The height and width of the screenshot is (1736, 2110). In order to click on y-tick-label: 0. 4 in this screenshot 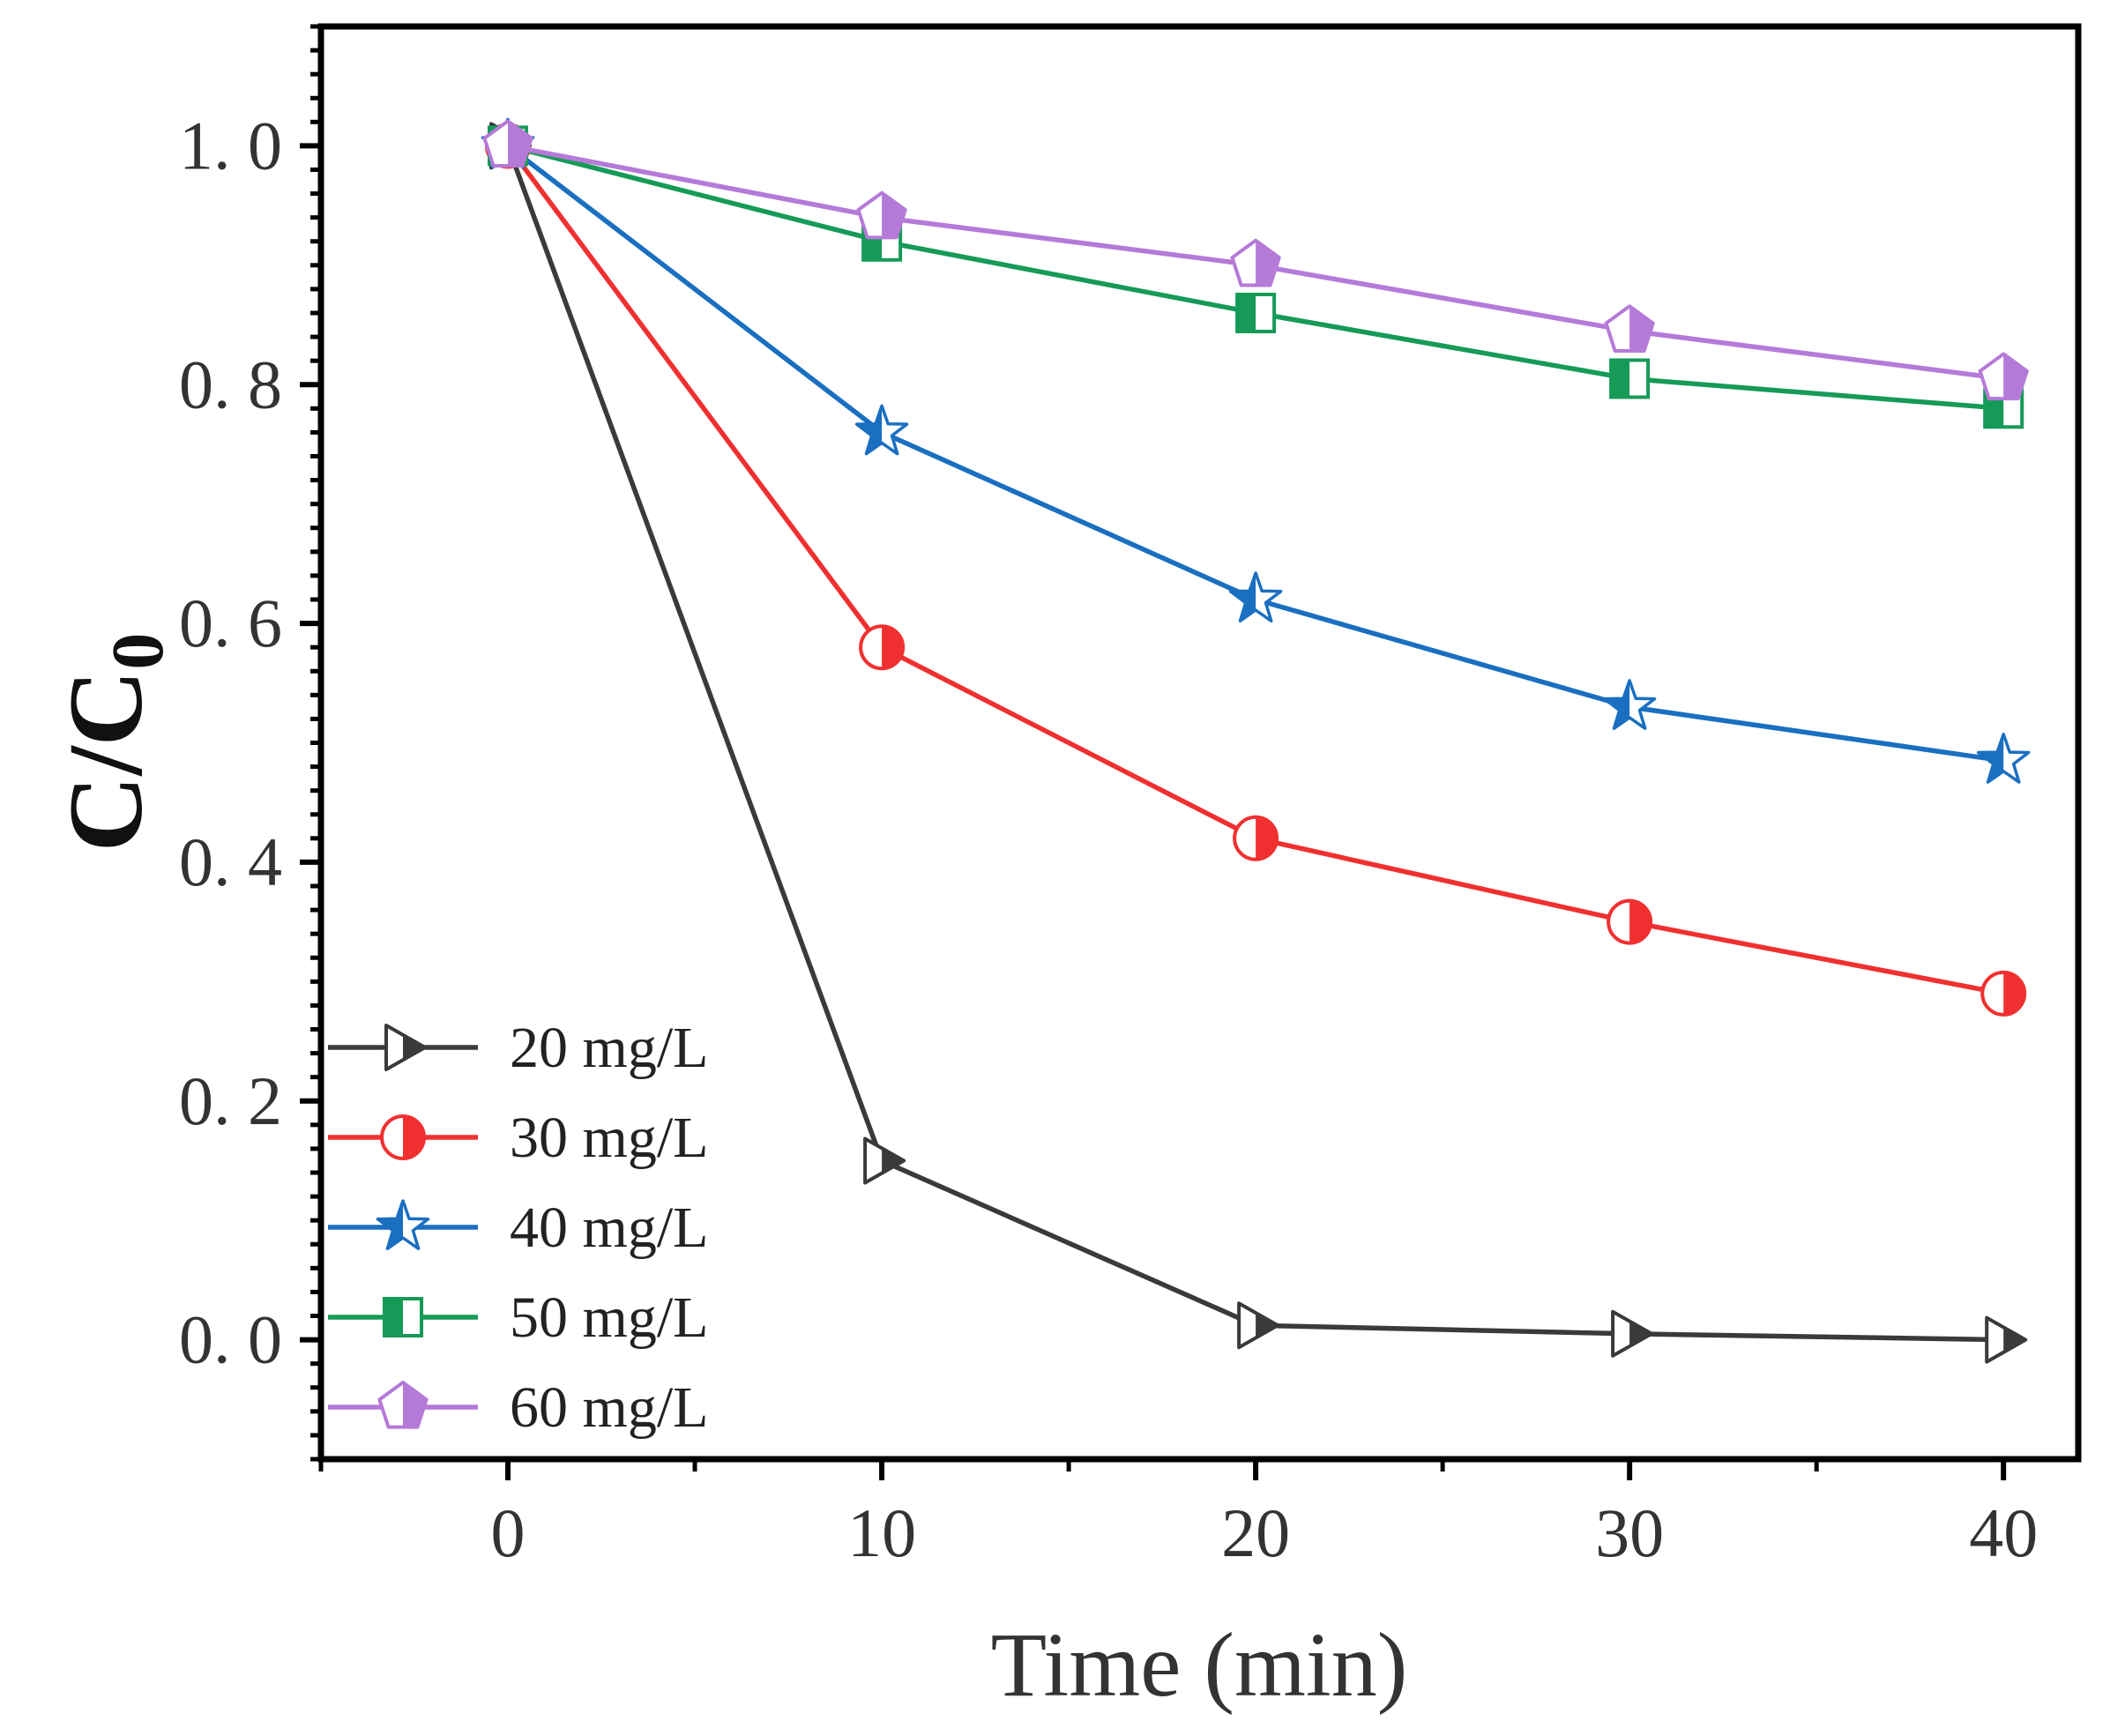, I will do `click(230, 861)`.